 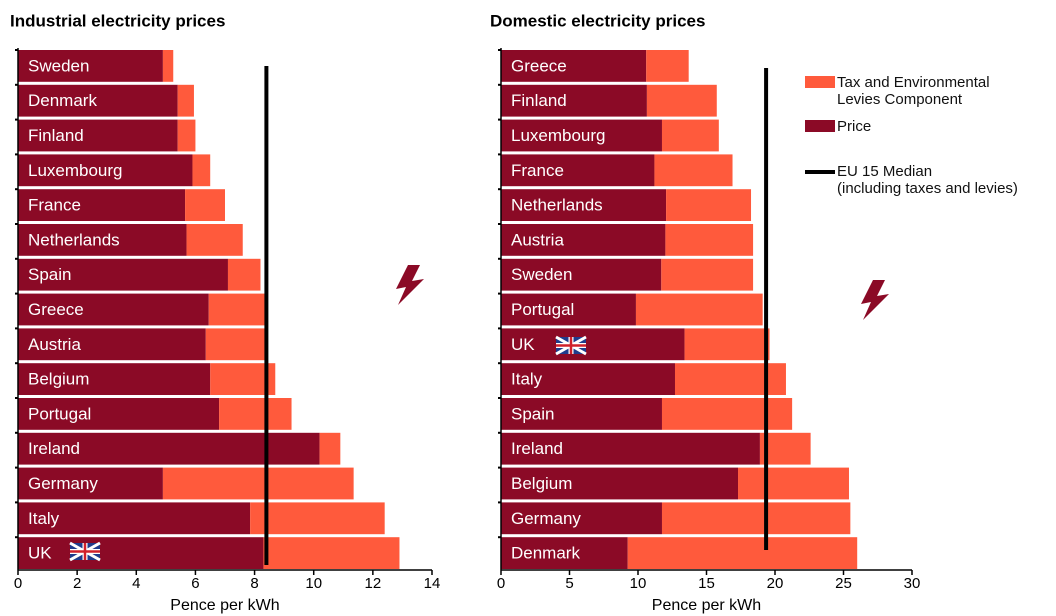 What do you see at coordinates (597, 20) in the screenshot?
I see `chart-title: Domestic electricity prices` at bounding box center [597, 20].